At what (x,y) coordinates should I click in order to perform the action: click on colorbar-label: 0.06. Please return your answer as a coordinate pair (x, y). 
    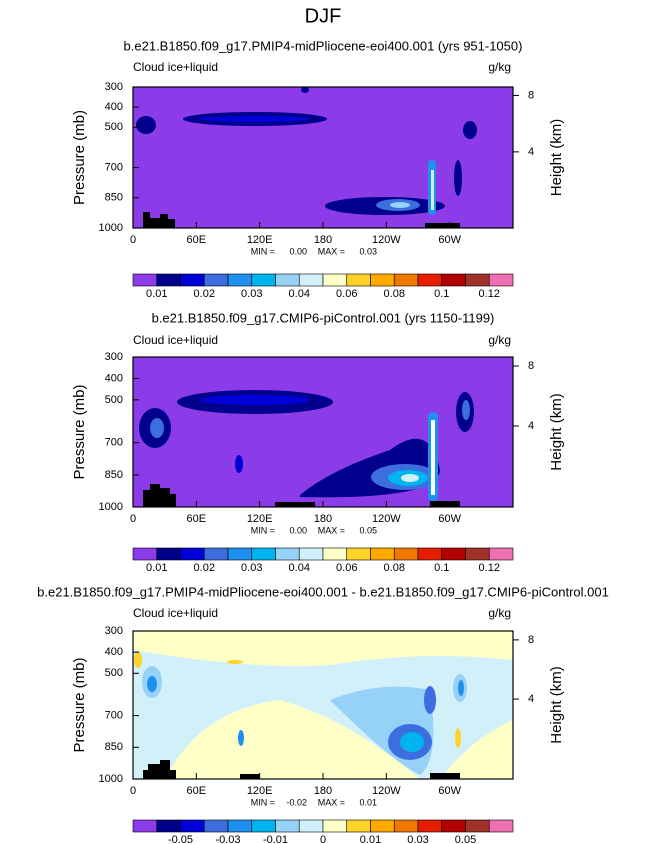
    Looking at the image, I should click on (346, 568).